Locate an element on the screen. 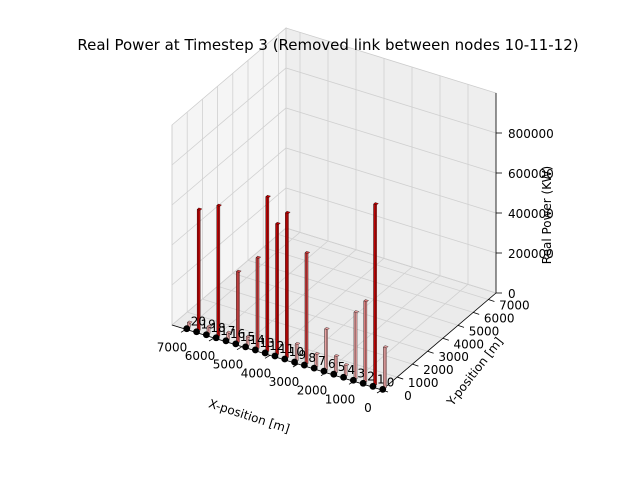 This screenshot has width=640, height=480. node-label-2: 2 is located at coordinates (371, 376).